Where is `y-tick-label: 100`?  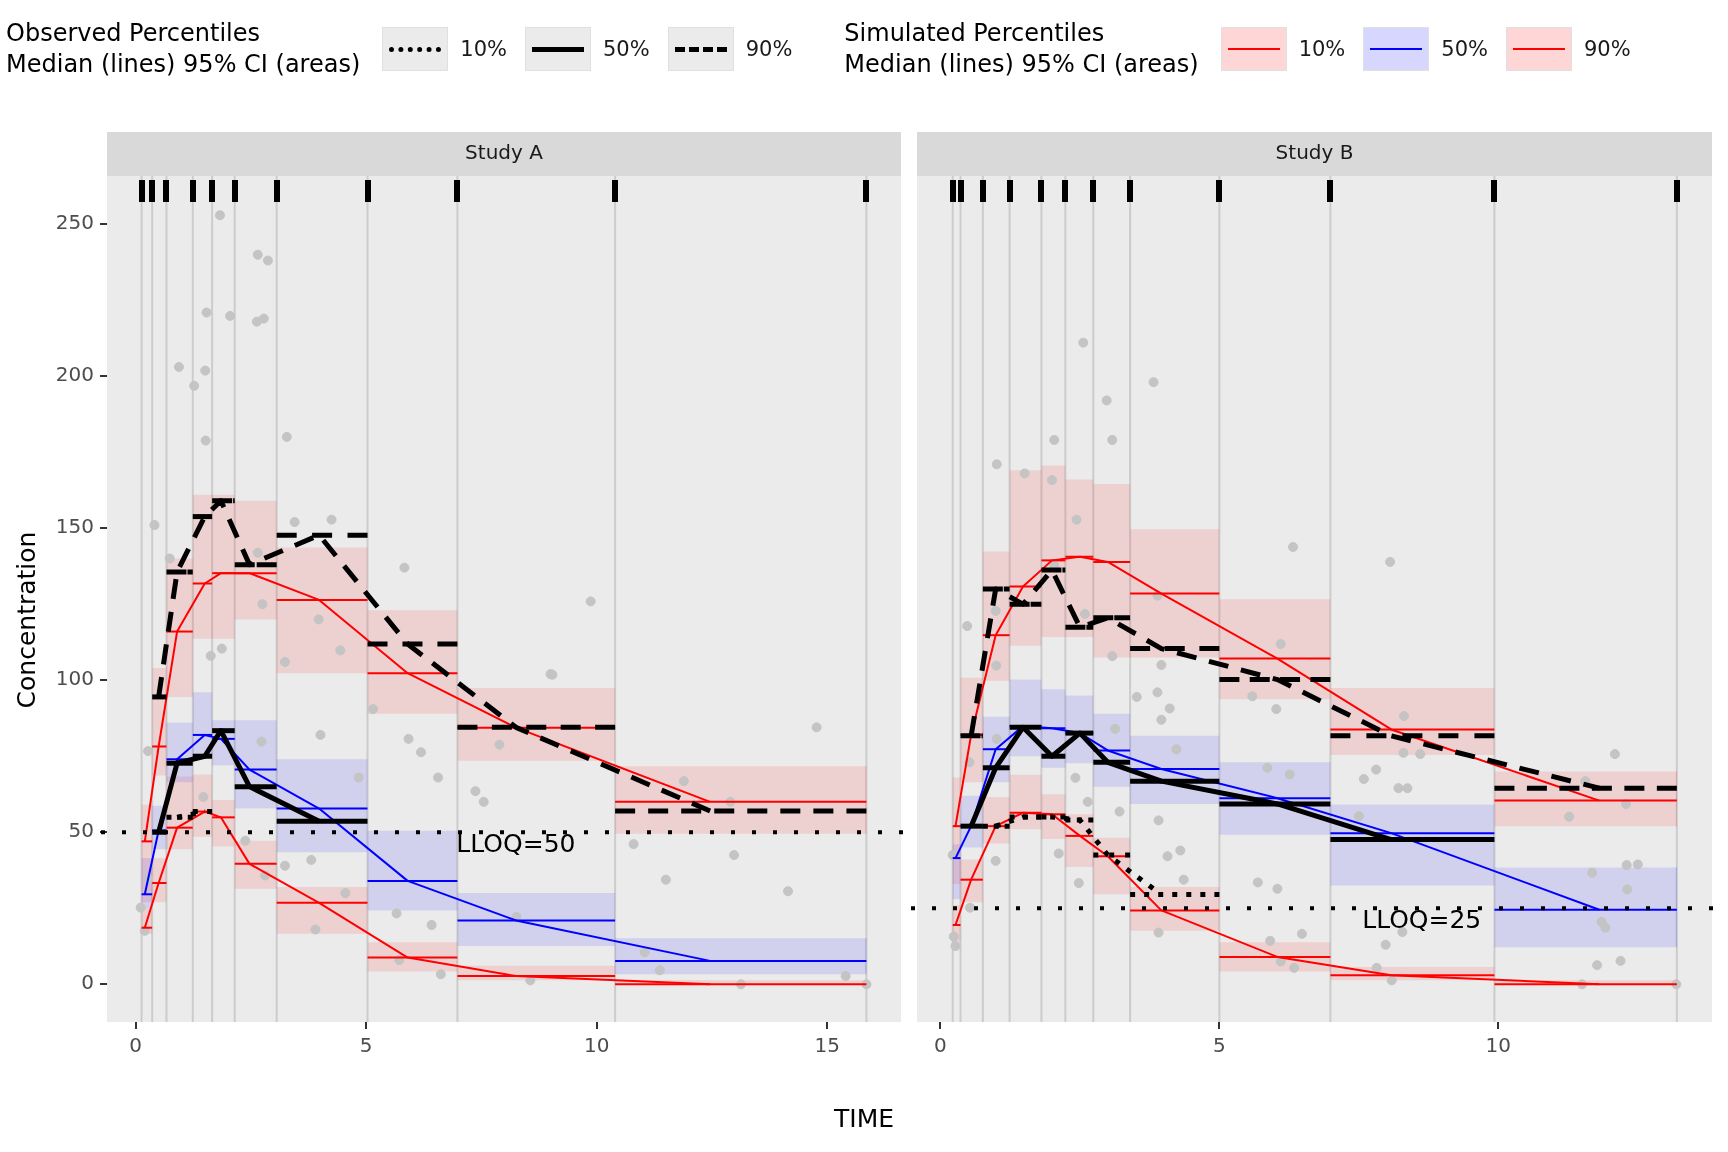
y-tick-label: 100 is located at coordinates (74, 678).